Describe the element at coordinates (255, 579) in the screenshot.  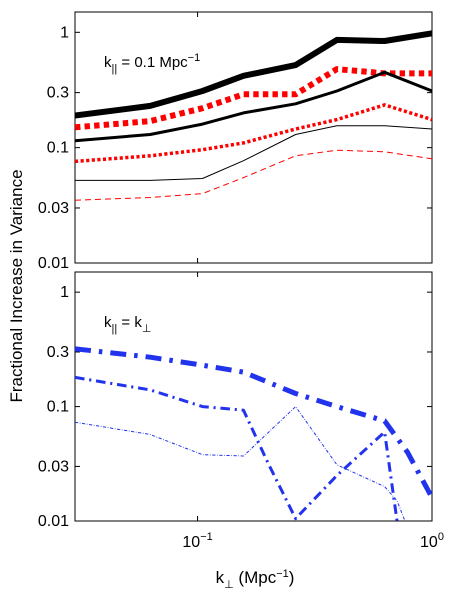
I see `x-axis-title: k⊥ (Mpc−1)` at that location.